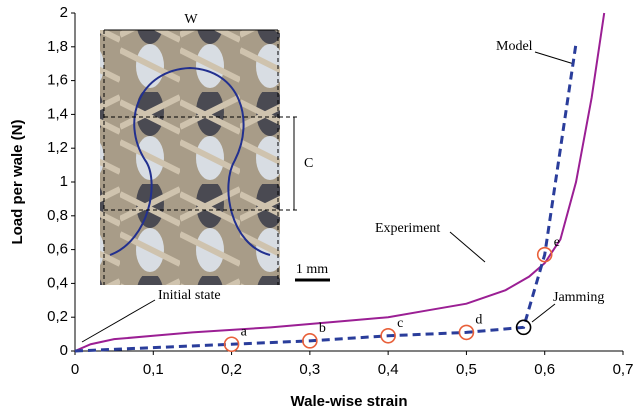 This screenshot has height=417, width=638. What do you see at coordinates (57, 147) in the screenshot?
I see `y-tick-label: 1,2` at bounding box center [57, 147].